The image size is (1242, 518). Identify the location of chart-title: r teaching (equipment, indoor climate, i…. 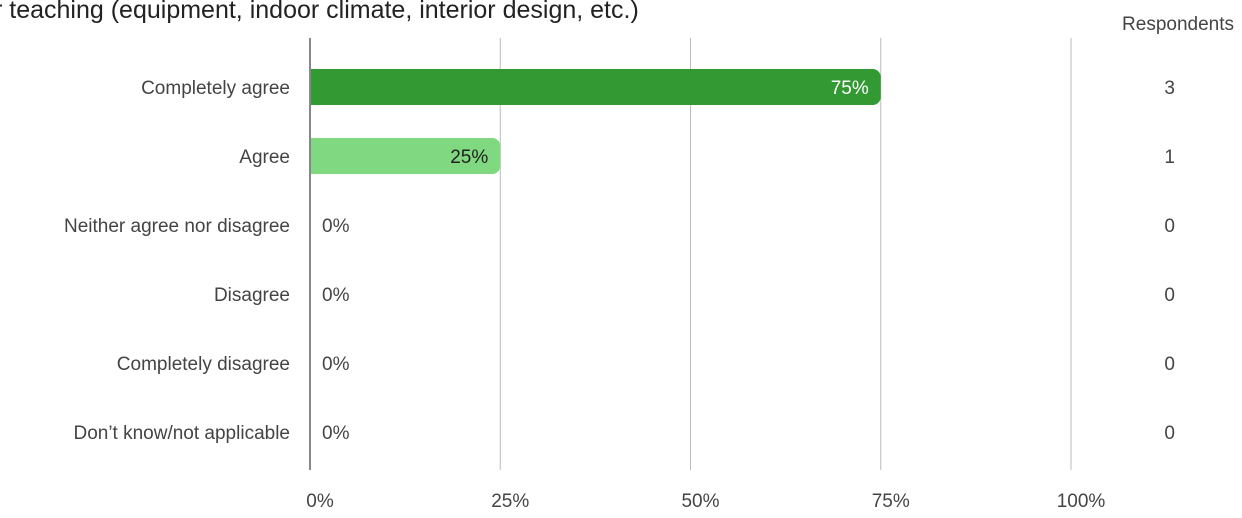
(319, 12).